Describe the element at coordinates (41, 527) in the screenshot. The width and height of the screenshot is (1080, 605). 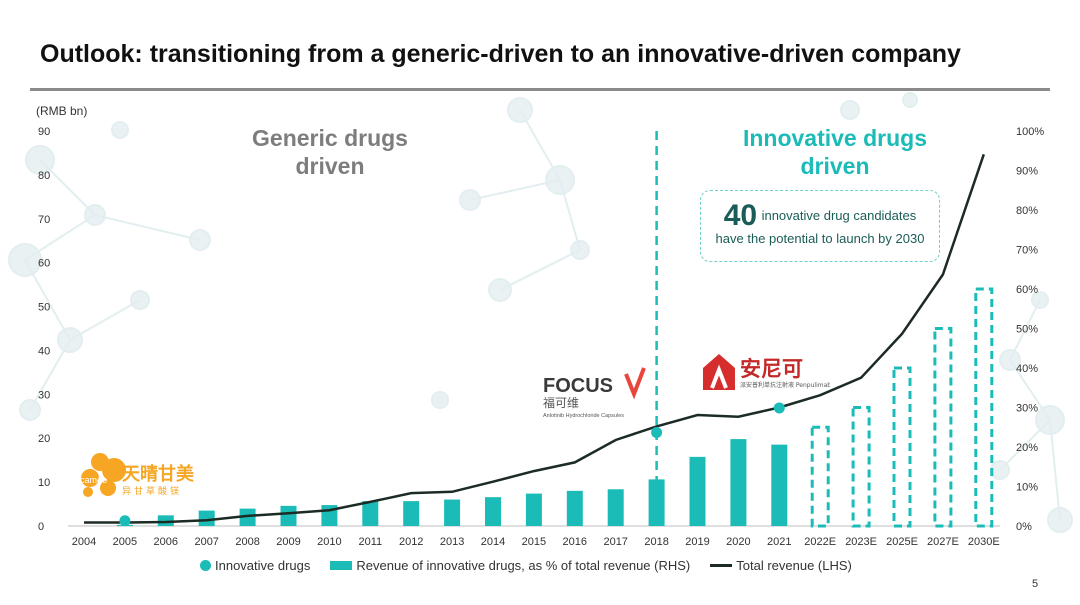
I see `left-tick-label: 0` at that location.